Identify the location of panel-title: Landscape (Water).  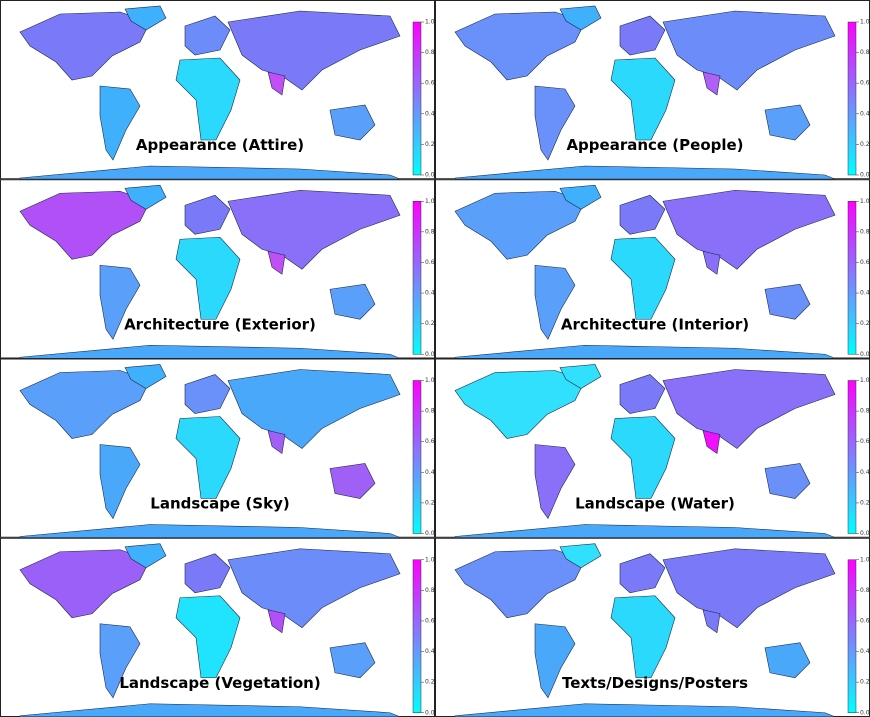
(655, 504).